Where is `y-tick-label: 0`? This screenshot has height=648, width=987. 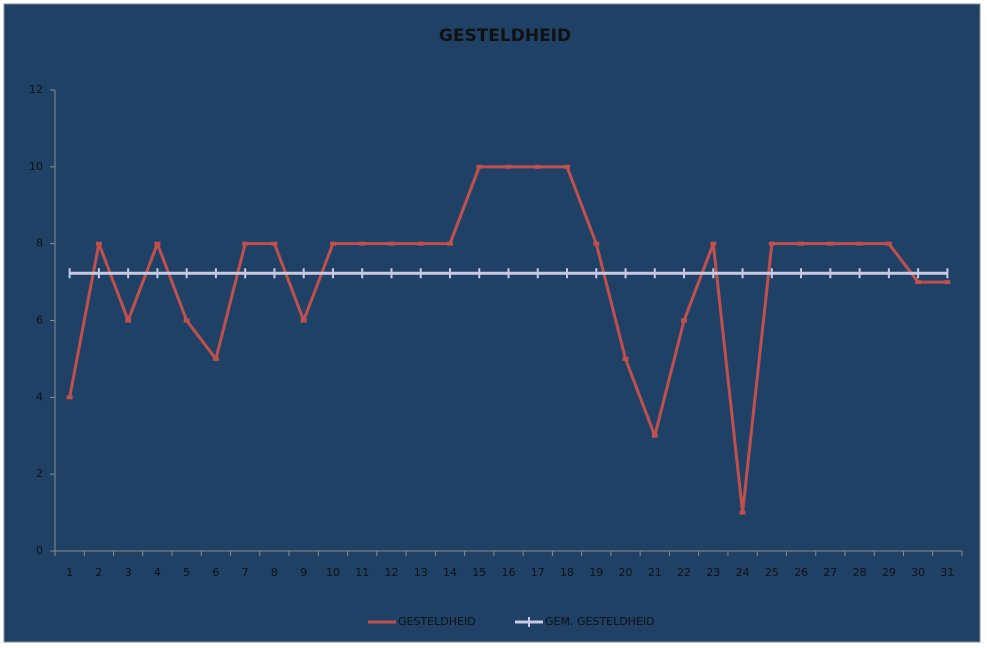
y-tick-label: 0 is located at coordinates (39, 550).